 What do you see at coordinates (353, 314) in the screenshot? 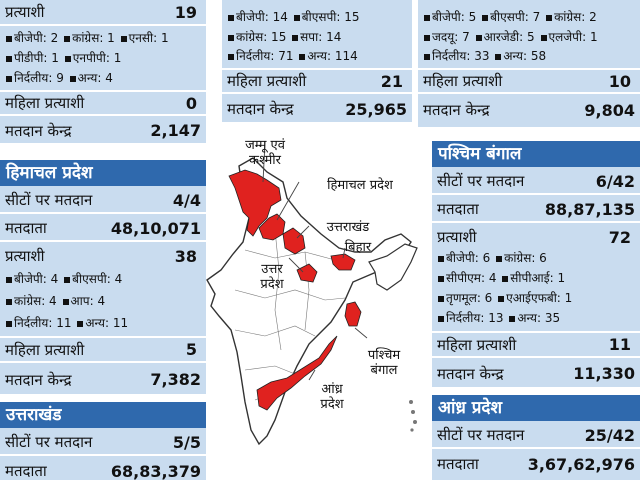
I see `bengal-region` at bounding box center [353, 314].